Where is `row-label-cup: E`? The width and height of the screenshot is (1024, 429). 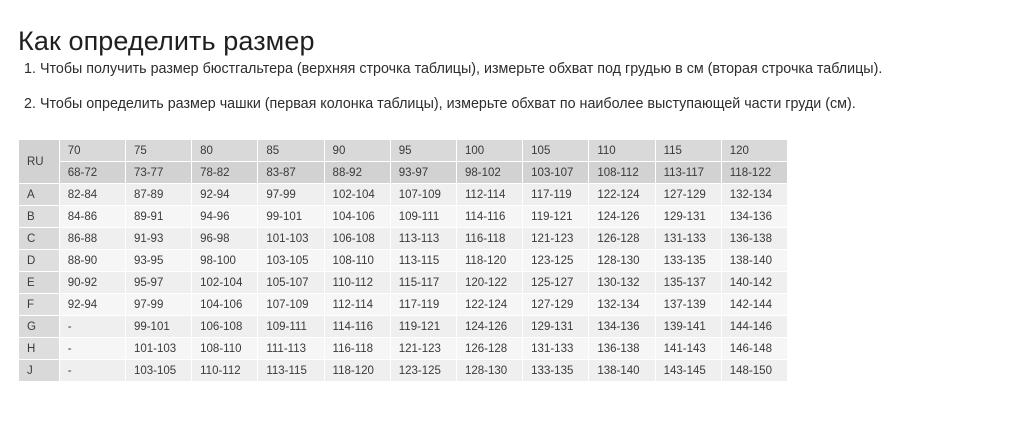
row-label-cup: E is located at coordinates (39, 282).